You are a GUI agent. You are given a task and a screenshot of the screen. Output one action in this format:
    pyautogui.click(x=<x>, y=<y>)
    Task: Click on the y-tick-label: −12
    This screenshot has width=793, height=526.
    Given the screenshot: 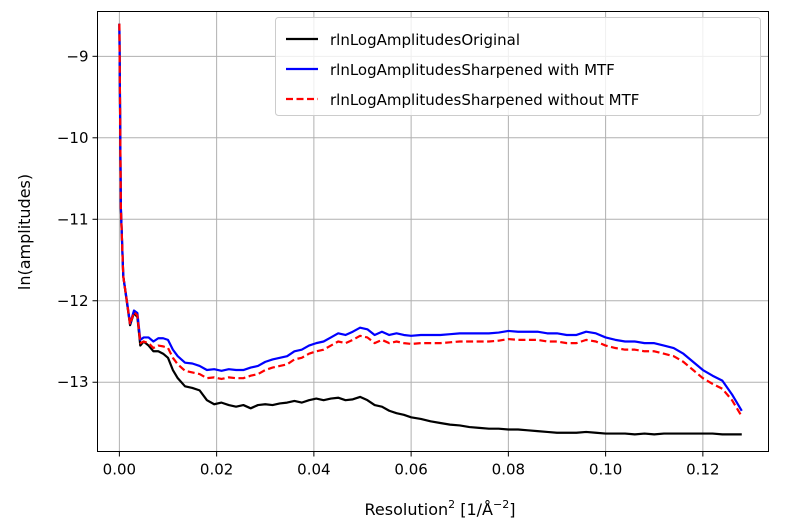 What is the action you would take?
    pyautogui.click(x=73, y=301)
    